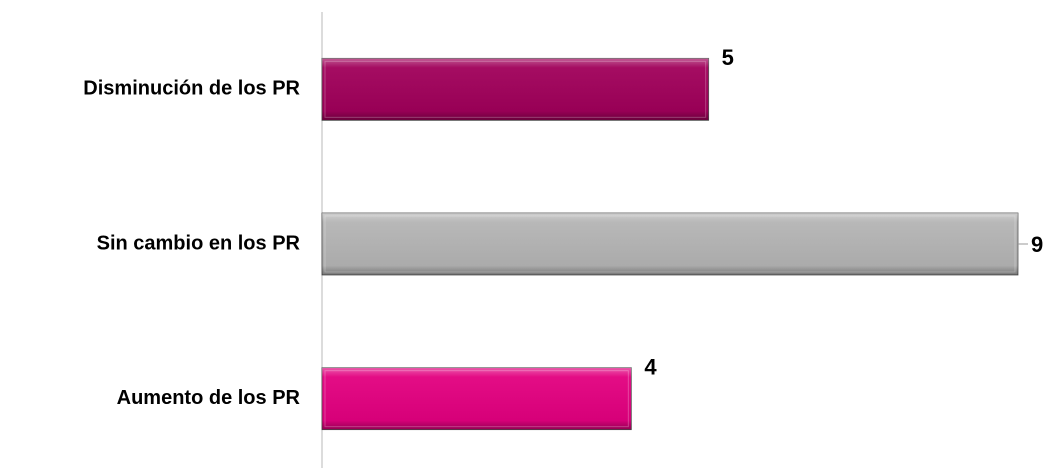 The image size is (1060, 472). I want to click on category-label: Disminución de los PR, so click(191, 89).